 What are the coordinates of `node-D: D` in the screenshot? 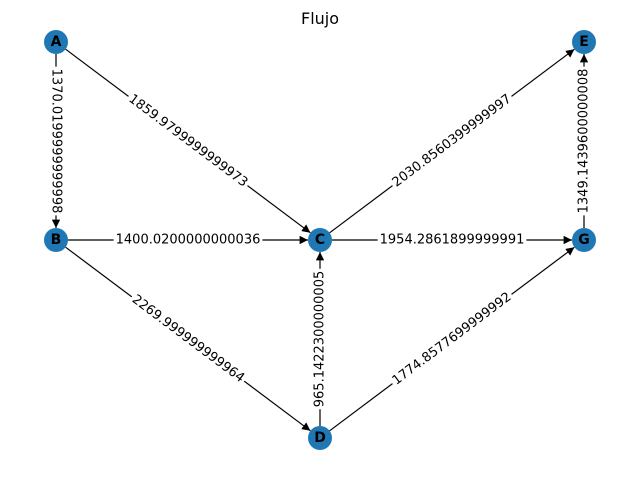 It's located at (320, 438).